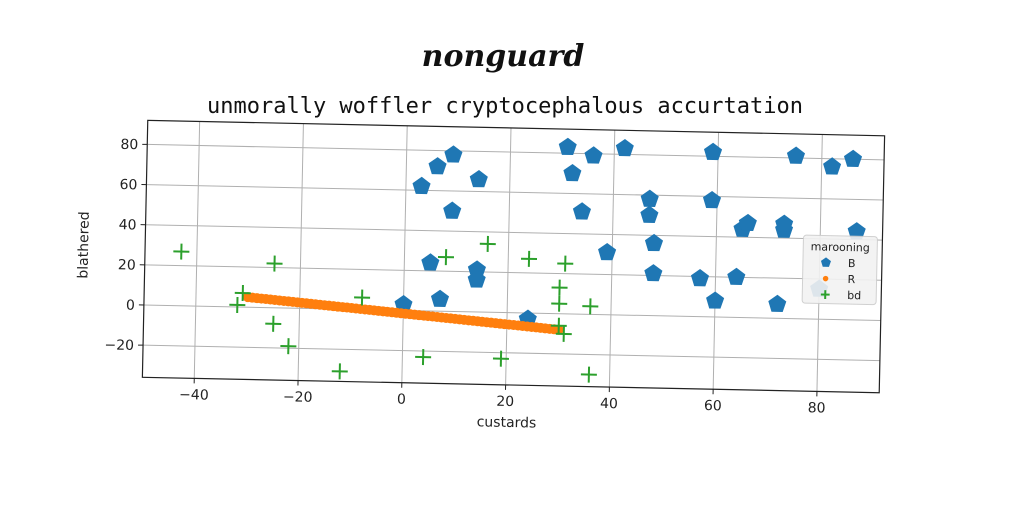 The image size is (1024, 512). I want to click on legend-label-b: B, so click(852, 263).